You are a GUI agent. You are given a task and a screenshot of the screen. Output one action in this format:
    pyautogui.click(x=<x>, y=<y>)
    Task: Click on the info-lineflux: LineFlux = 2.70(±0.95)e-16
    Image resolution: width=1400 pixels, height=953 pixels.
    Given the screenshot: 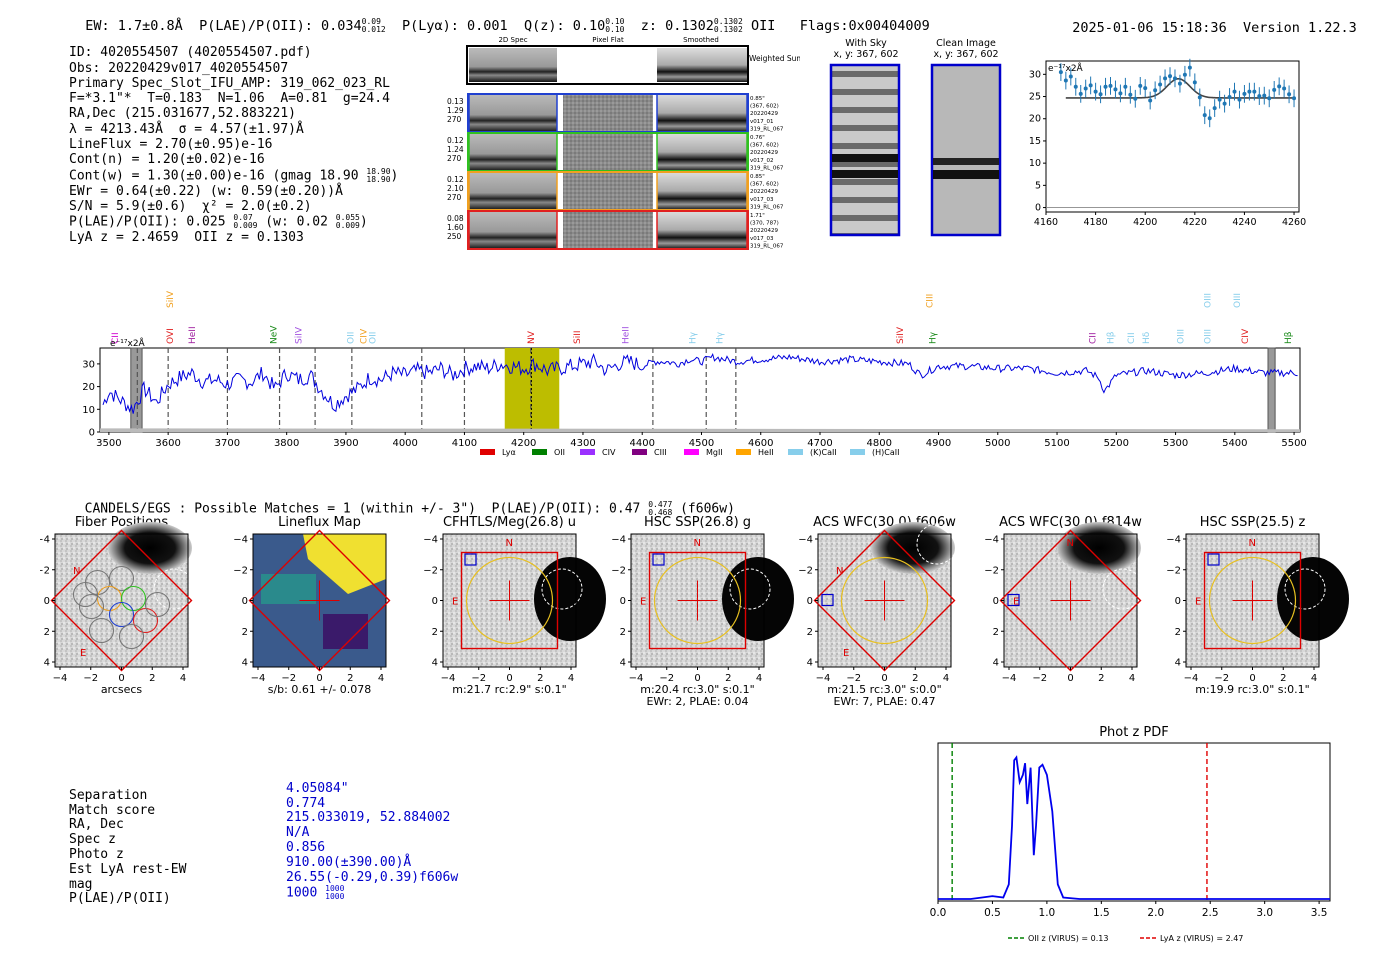 What is the action you would take?
    pyautogui.click(x=171, y=145)
    